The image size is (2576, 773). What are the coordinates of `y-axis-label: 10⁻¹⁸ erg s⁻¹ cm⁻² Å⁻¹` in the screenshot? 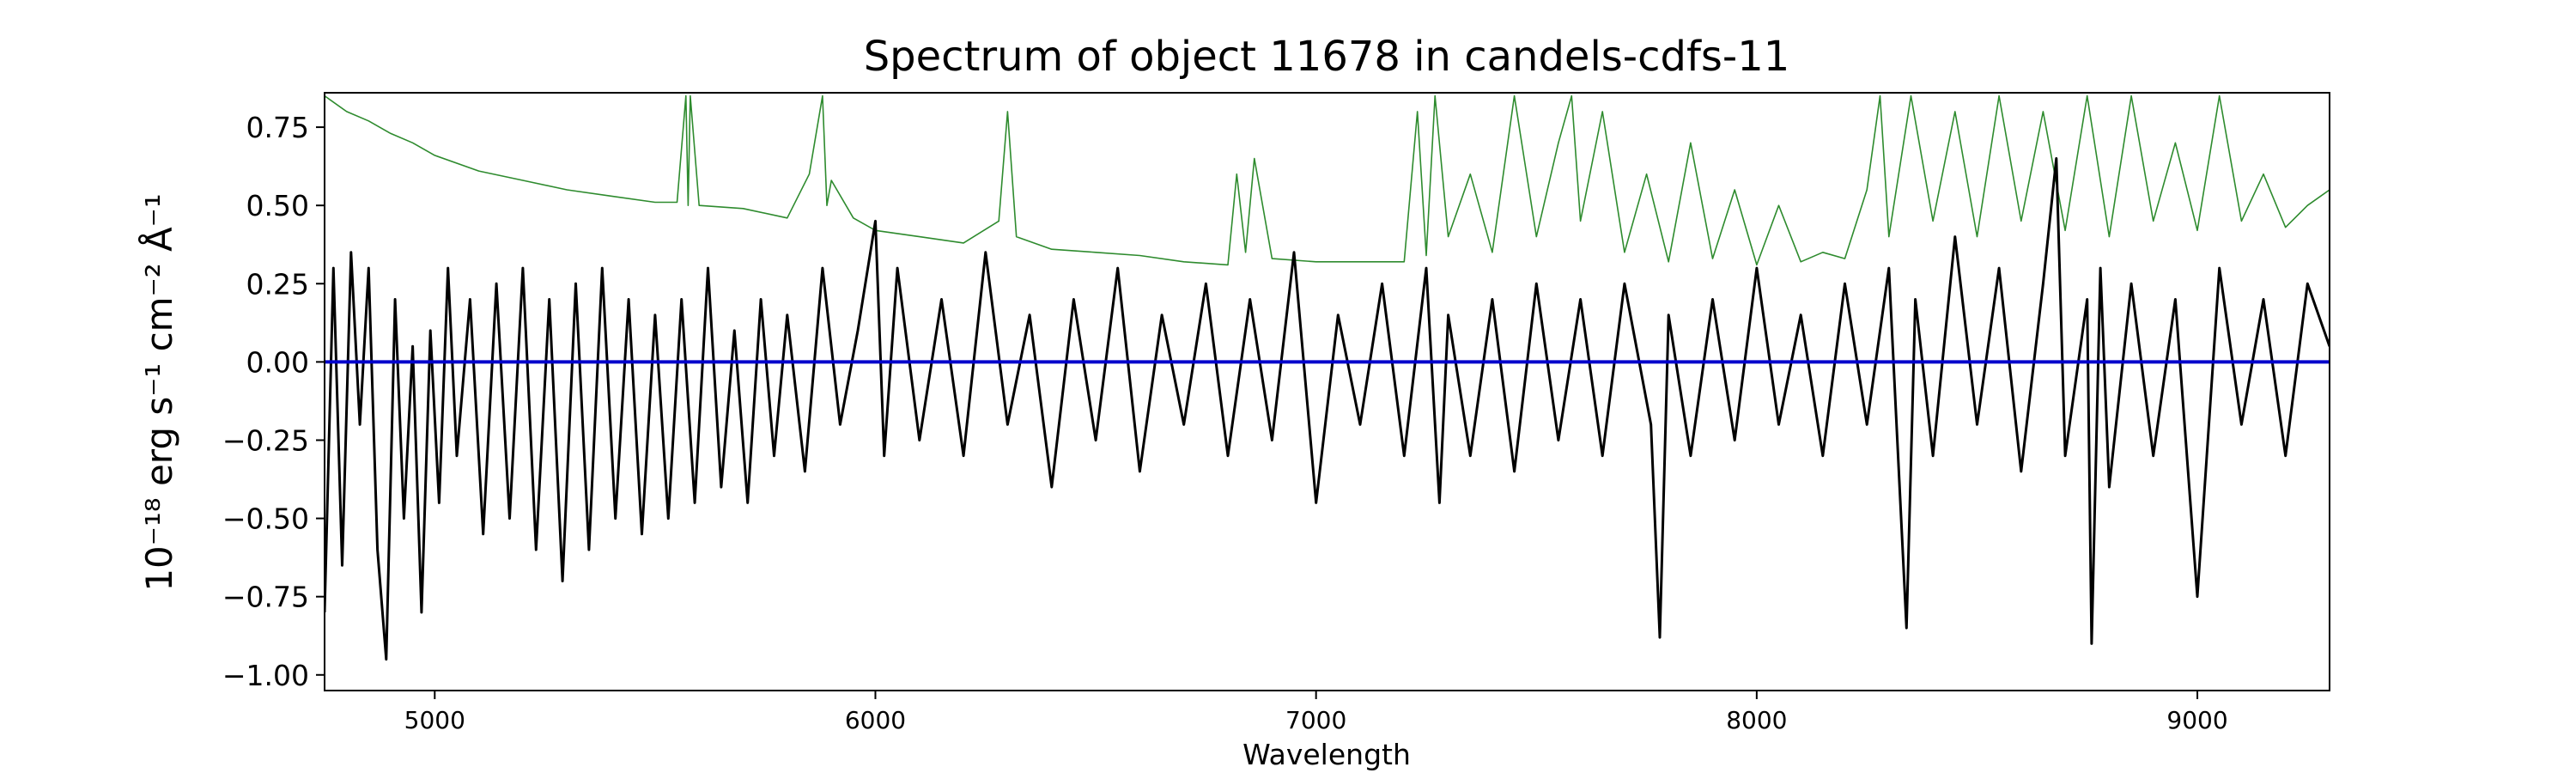 It's located at (159, 392).